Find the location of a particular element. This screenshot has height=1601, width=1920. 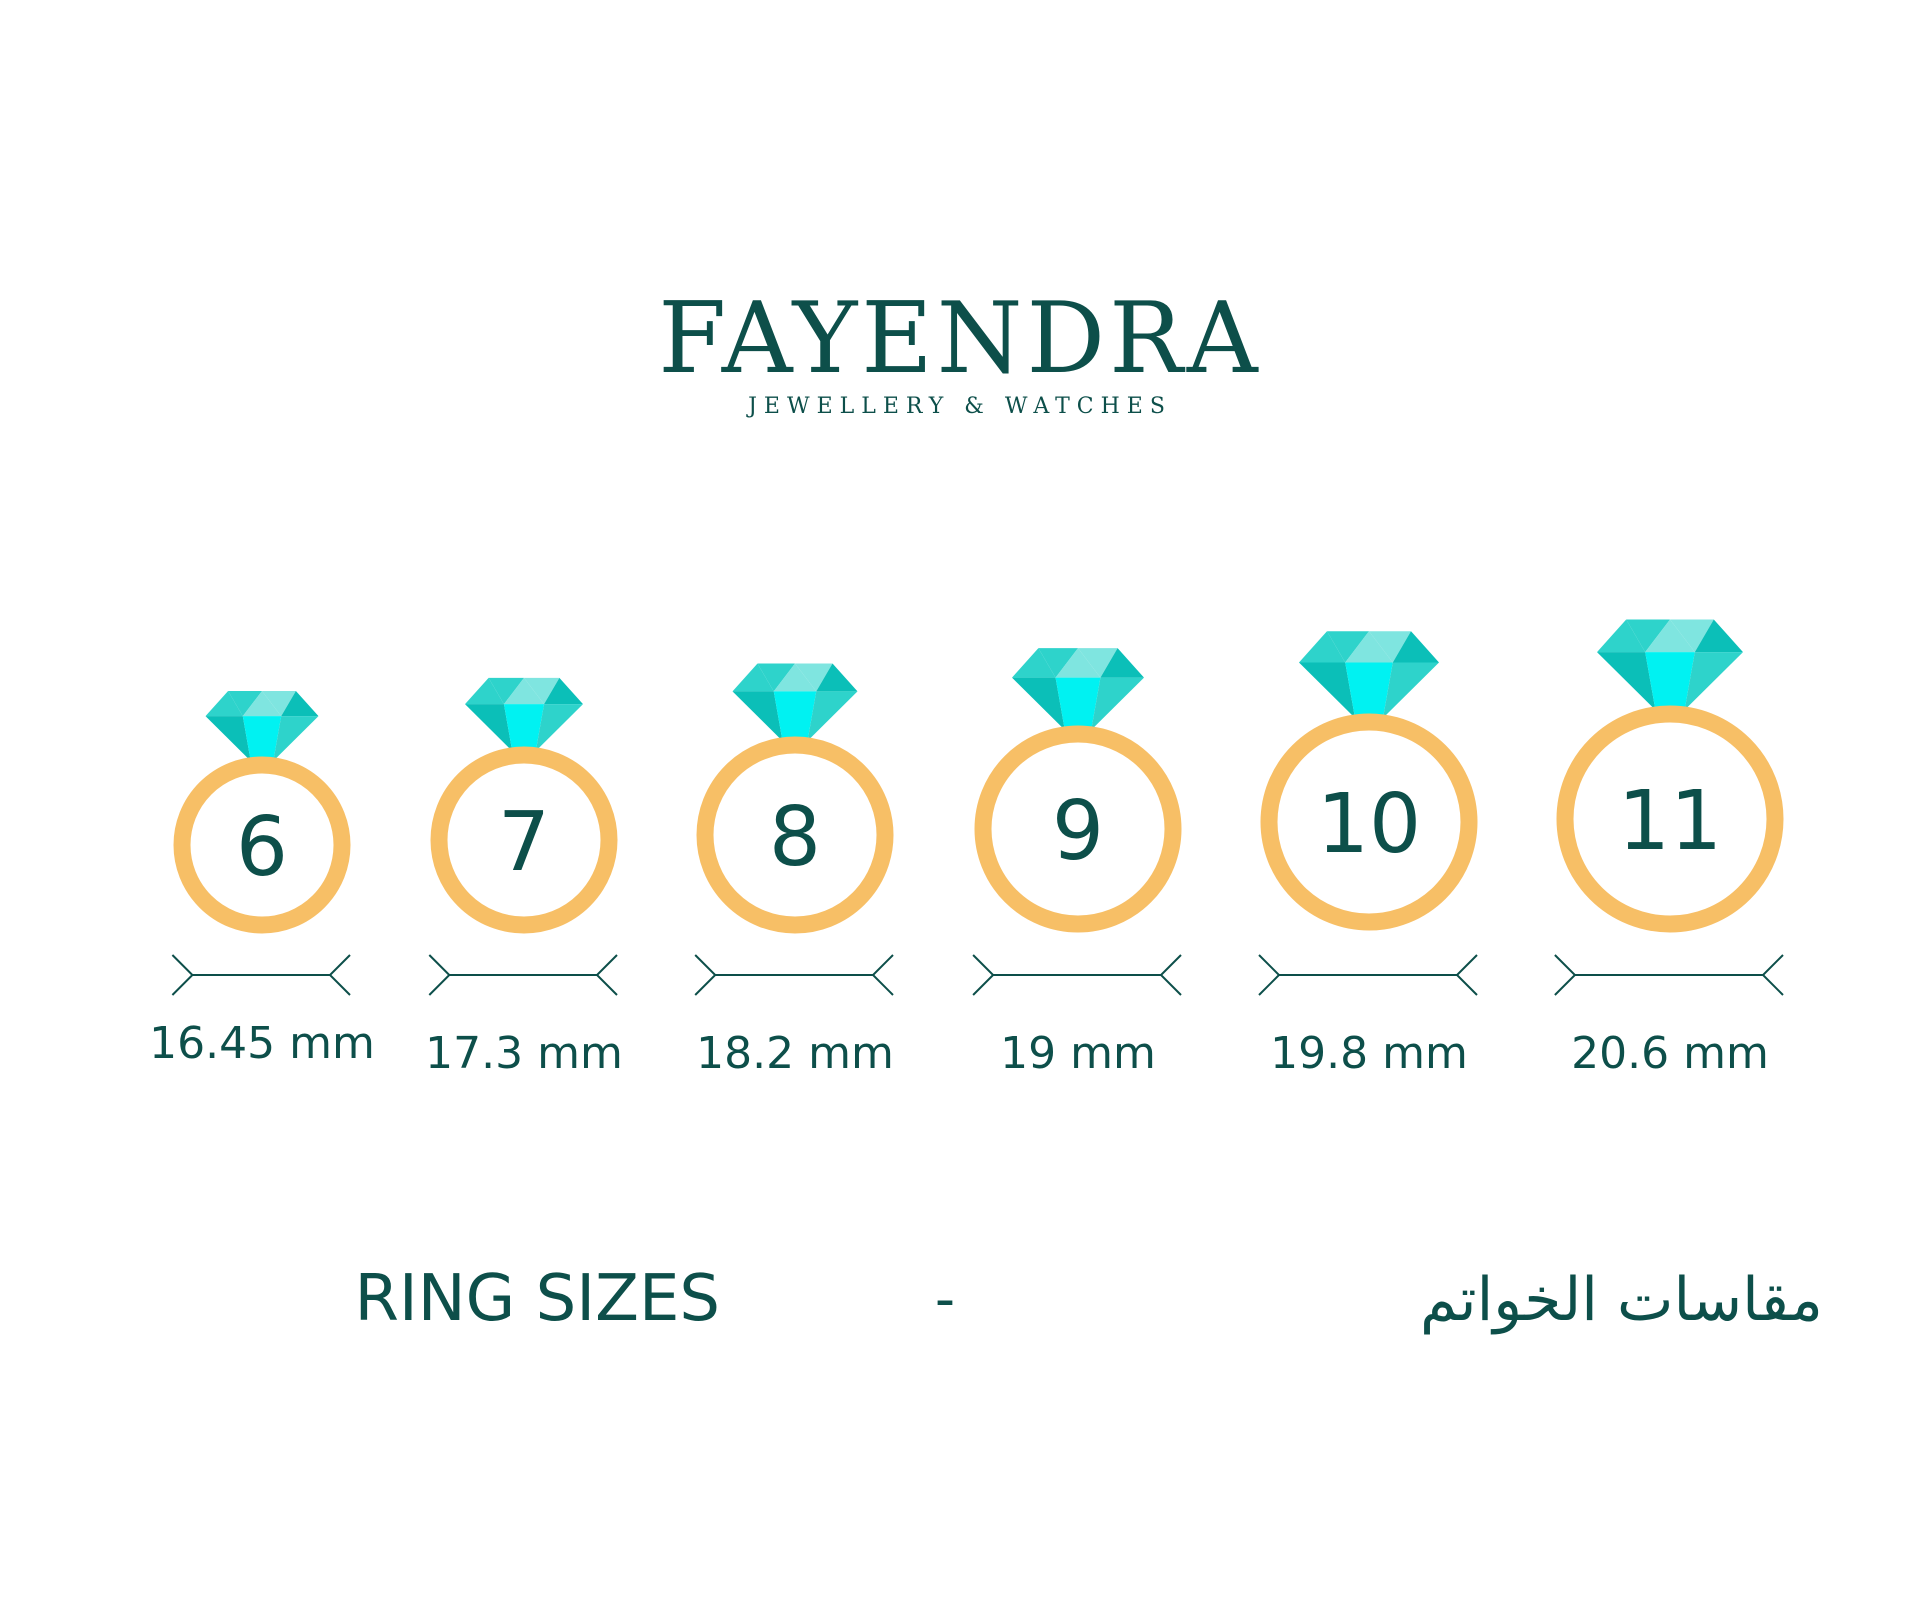

ring-size-11: 11 20.6 mm is located at coordinates (1669, 849).